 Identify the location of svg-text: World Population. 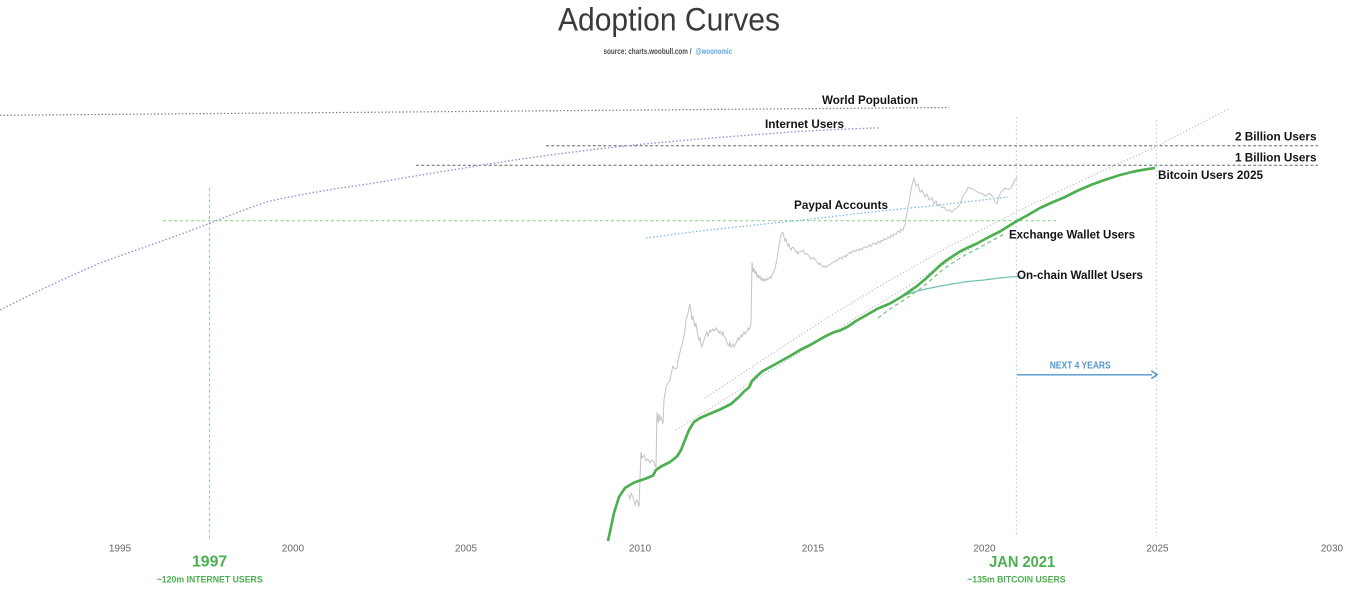
(870, 100).